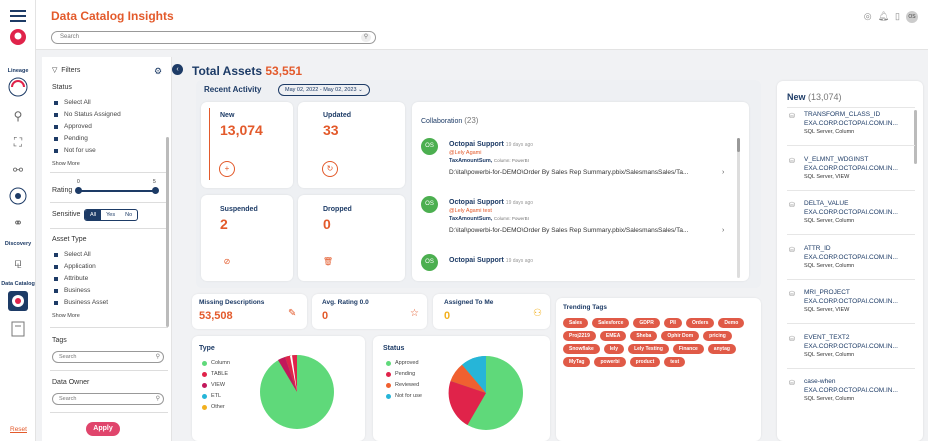  Describe the element at coordinates (467, 403) in the screenshot. I see `pie-slice-pending` at that location.